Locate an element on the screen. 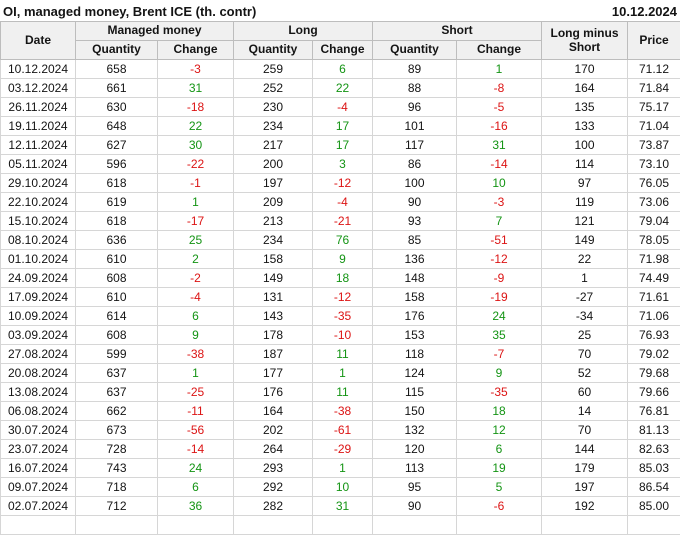  table-row: 01.10.2024 610 2 158 9 136 -12 22 71.98 is located at coordinates (340, 259).